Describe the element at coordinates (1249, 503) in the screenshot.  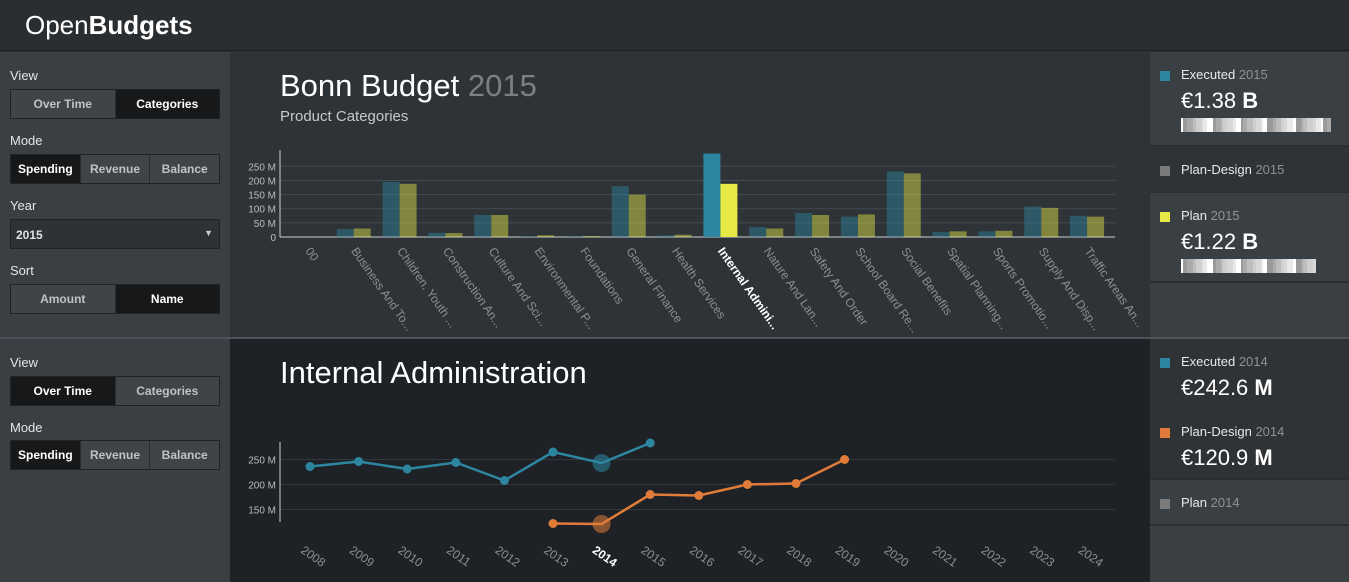
I see `legend-plan: Plan 2014` at that location.